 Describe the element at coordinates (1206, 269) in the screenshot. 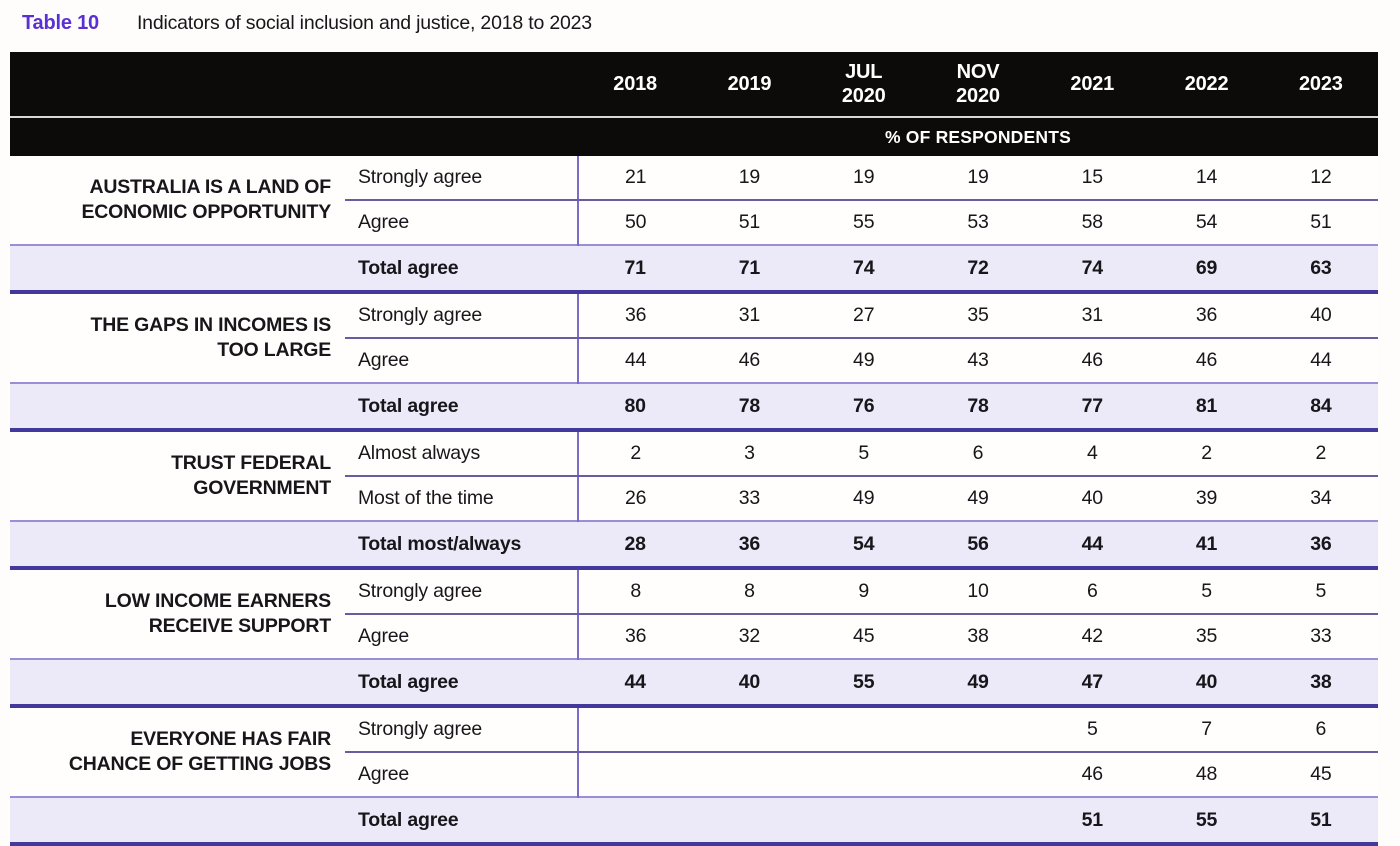

I see `total-data-cell: 69` at that location.